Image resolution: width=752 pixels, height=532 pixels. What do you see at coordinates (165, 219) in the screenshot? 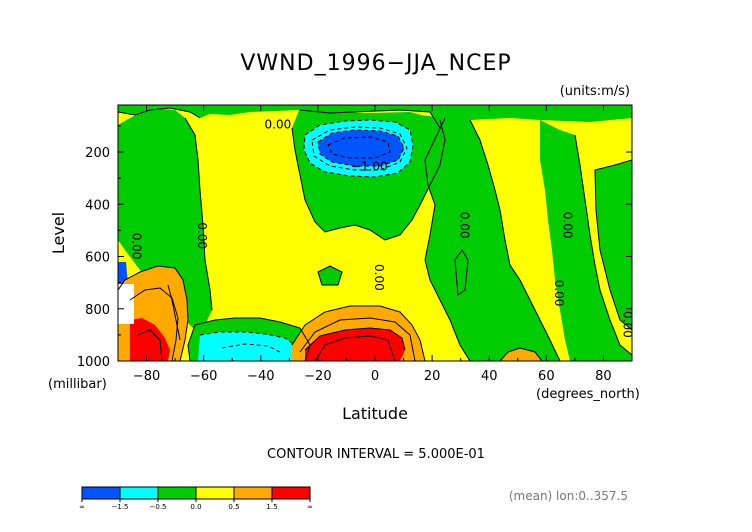
I see `fill-green-left-column` at bounding box center [165, 219].